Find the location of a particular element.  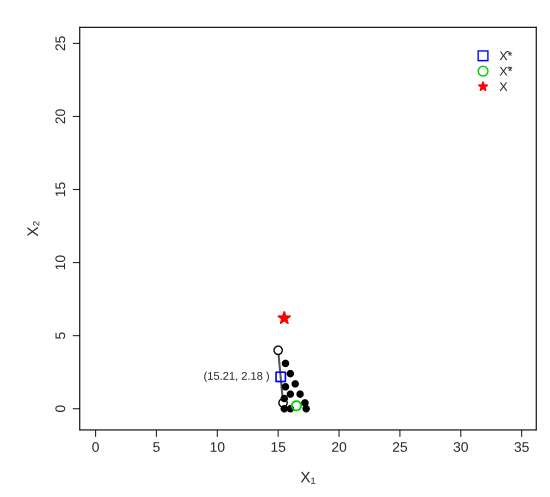

y-tick-label: 25 is located at coordinates (60, 43).